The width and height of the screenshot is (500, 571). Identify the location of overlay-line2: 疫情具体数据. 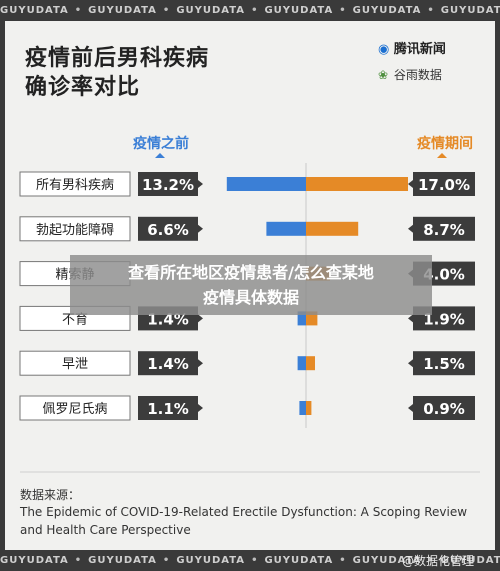
(250, 297).